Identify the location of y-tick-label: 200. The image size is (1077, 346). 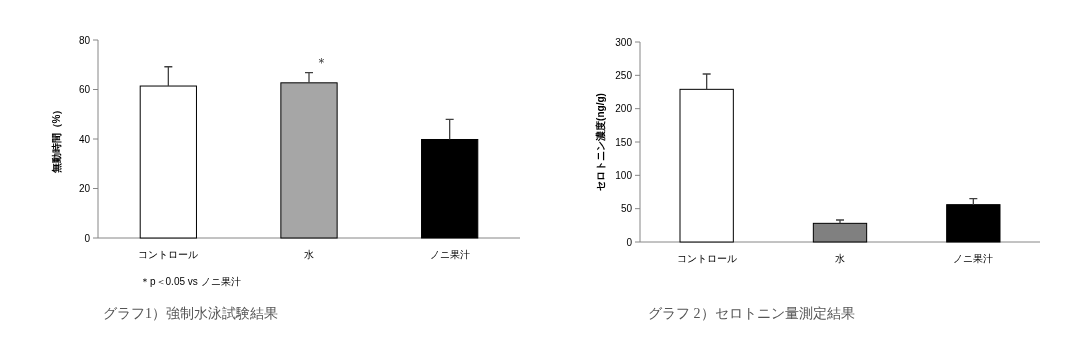
(624, 109).